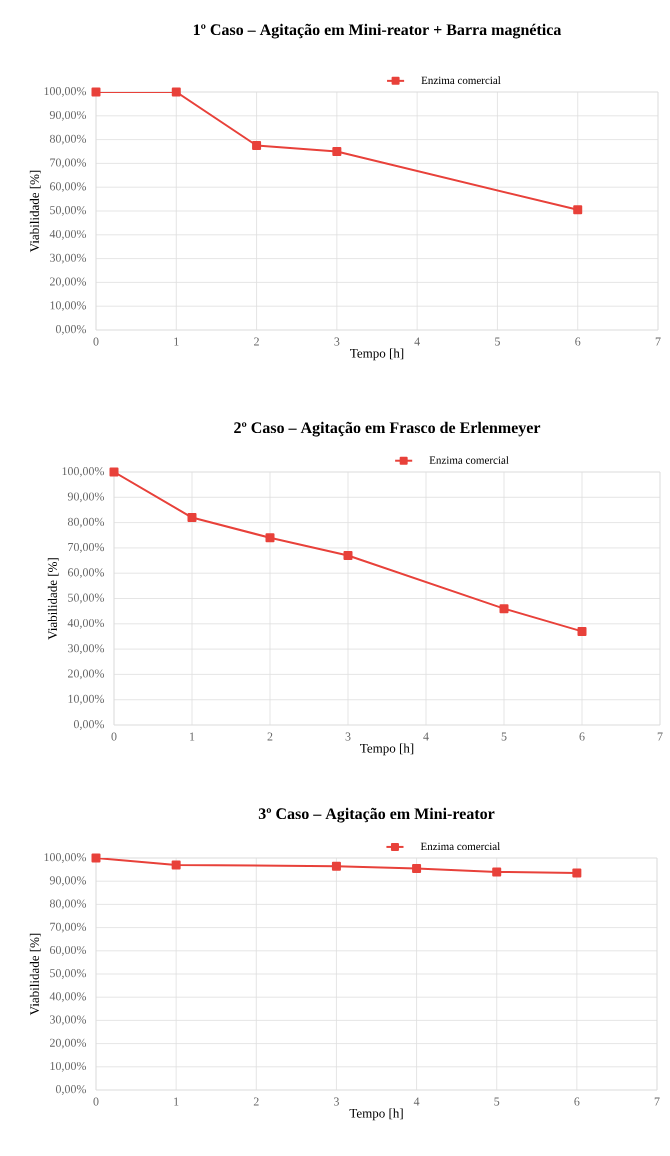 This screenshot has width=670, height=1156. I want to click on chart-title: 3º Caso – Agitação em Mini-reator, so click(376, 815).